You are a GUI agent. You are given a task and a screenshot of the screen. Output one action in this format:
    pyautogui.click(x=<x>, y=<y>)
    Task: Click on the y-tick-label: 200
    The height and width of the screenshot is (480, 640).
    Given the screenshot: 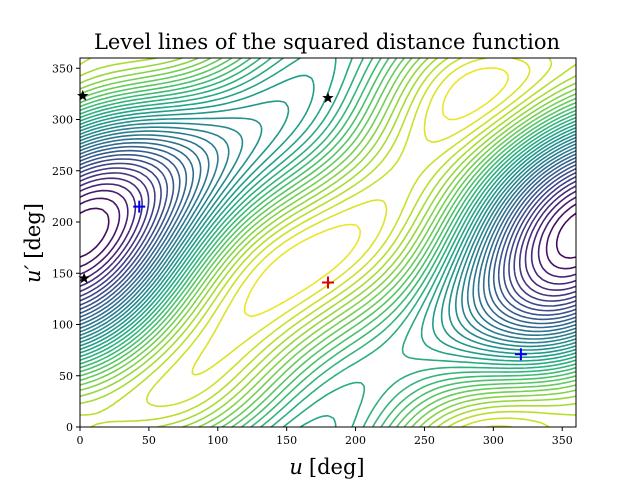 What is the action you would take?
    pyautogui.click(x=62, y=222)
    